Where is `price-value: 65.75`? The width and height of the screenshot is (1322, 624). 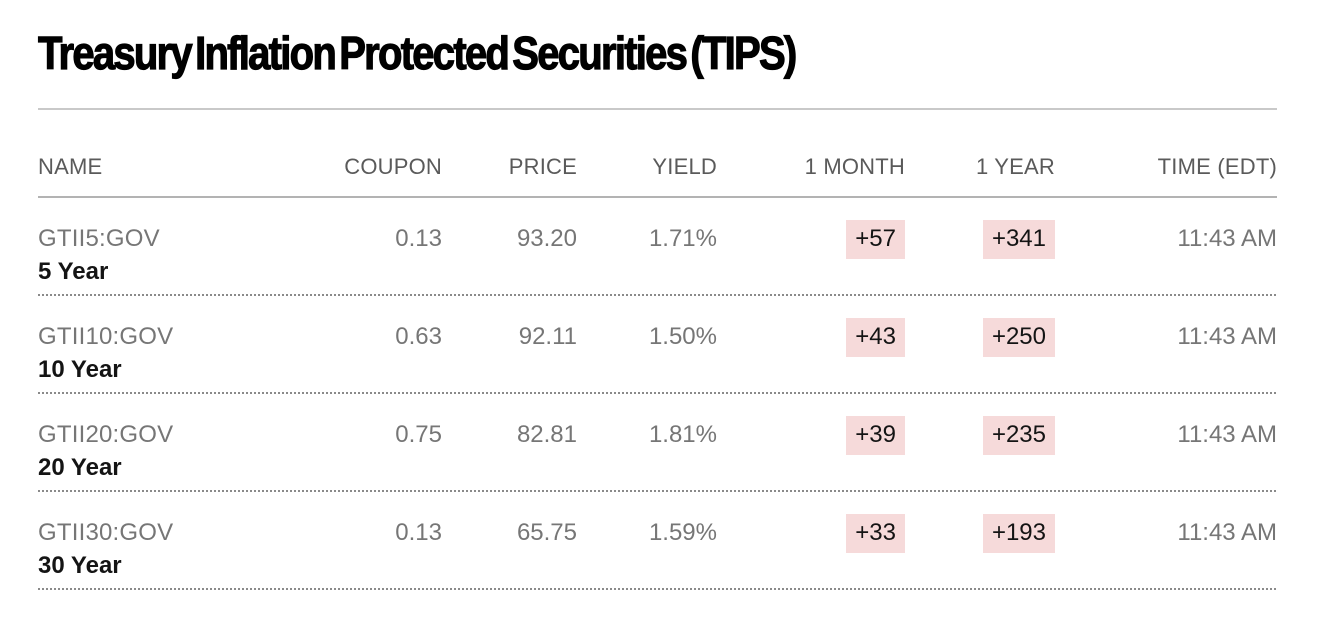
price-value: 65.75 is located at coordinates (546, 532).